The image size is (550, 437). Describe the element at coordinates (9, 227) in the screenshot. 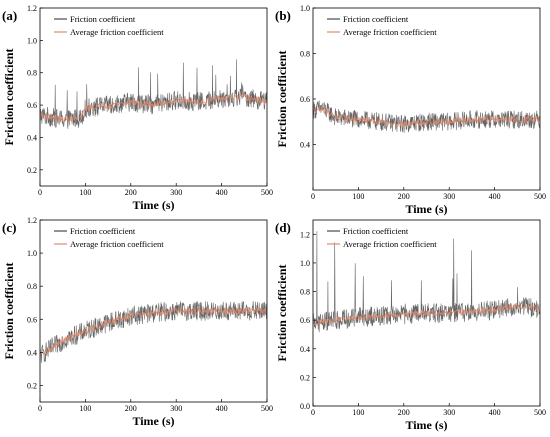

I see `panel-label: (c)` at that location.